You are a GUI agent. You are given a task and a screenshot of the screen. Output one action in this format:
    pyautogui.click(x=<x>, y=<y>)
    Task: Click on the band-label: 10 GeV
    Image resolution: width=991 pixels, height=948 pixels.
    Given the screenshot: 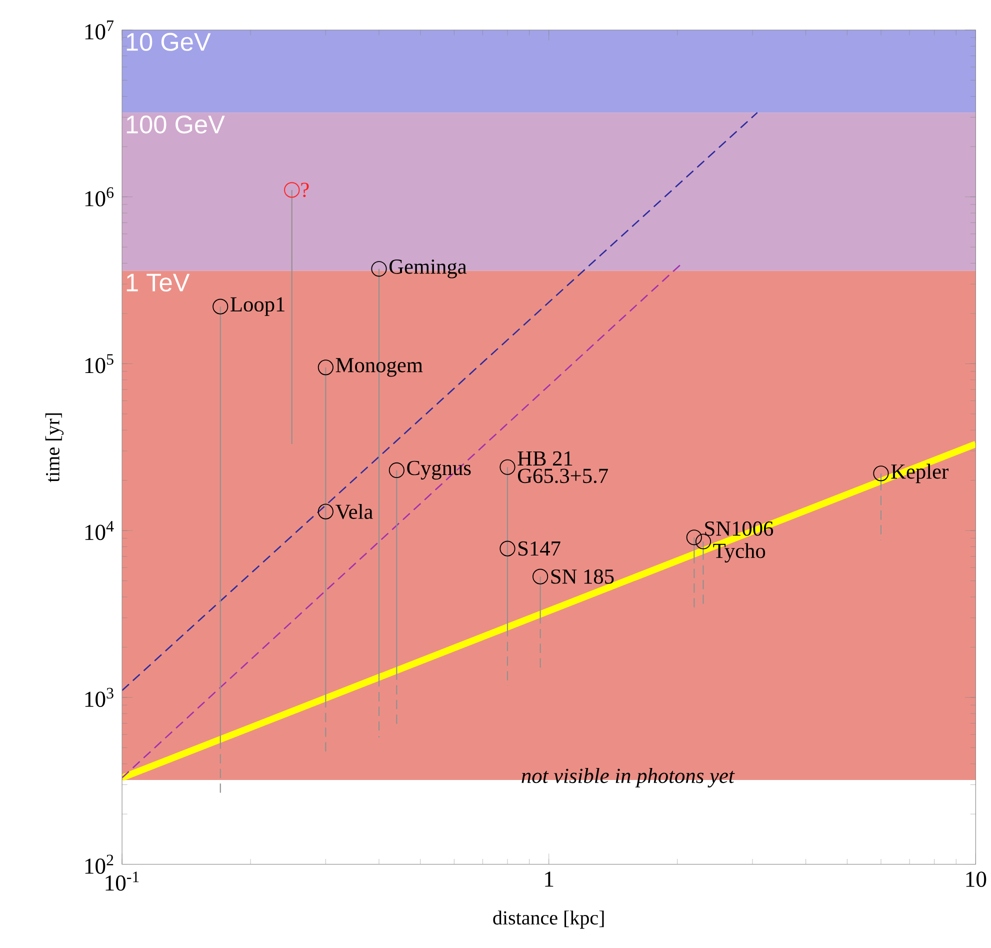 What is the action you would take?
    pyautogui.click(x=168, y=41)
    